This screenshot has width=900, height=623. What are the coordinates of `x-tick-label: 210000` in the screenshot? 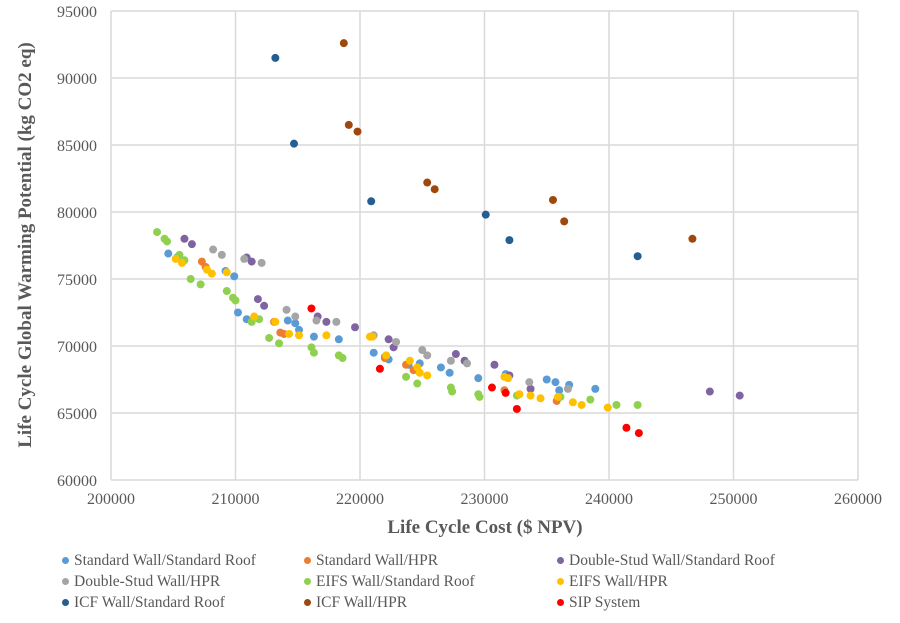 It's located at (236, 499).